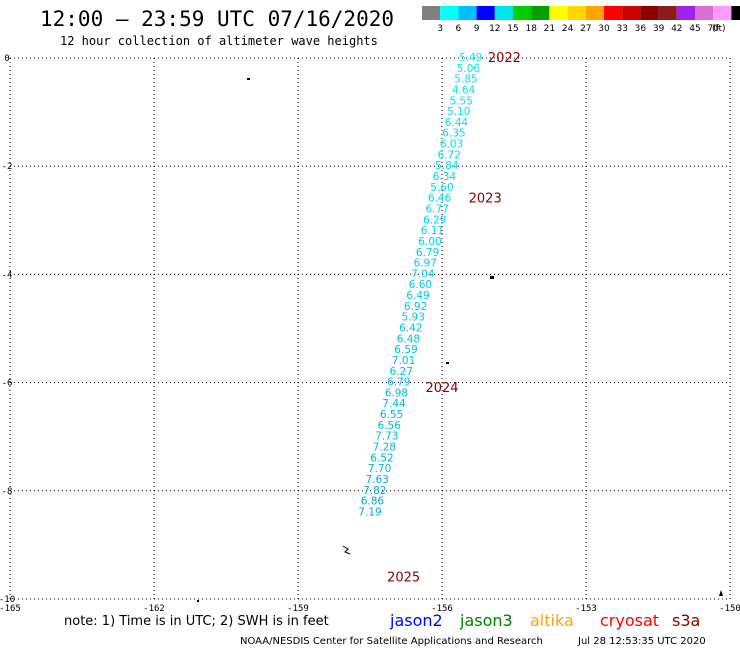 This screenshot has width=740, height=650. What do you see at coordinates (7, 384) in the screenshot?
I see `y-tick-label-3: -6` at bounding box center [7, 384].